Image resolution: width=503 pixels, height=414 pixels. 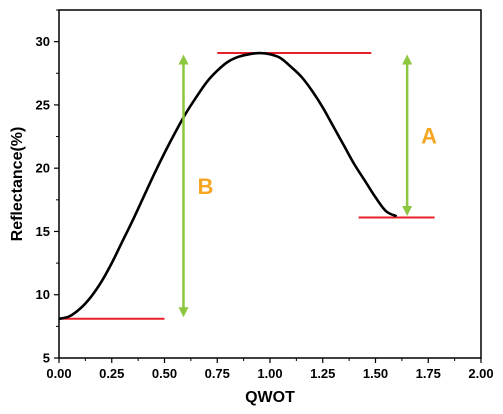 I want to click on annotation-arrow-a, so click(x=407, y=135).